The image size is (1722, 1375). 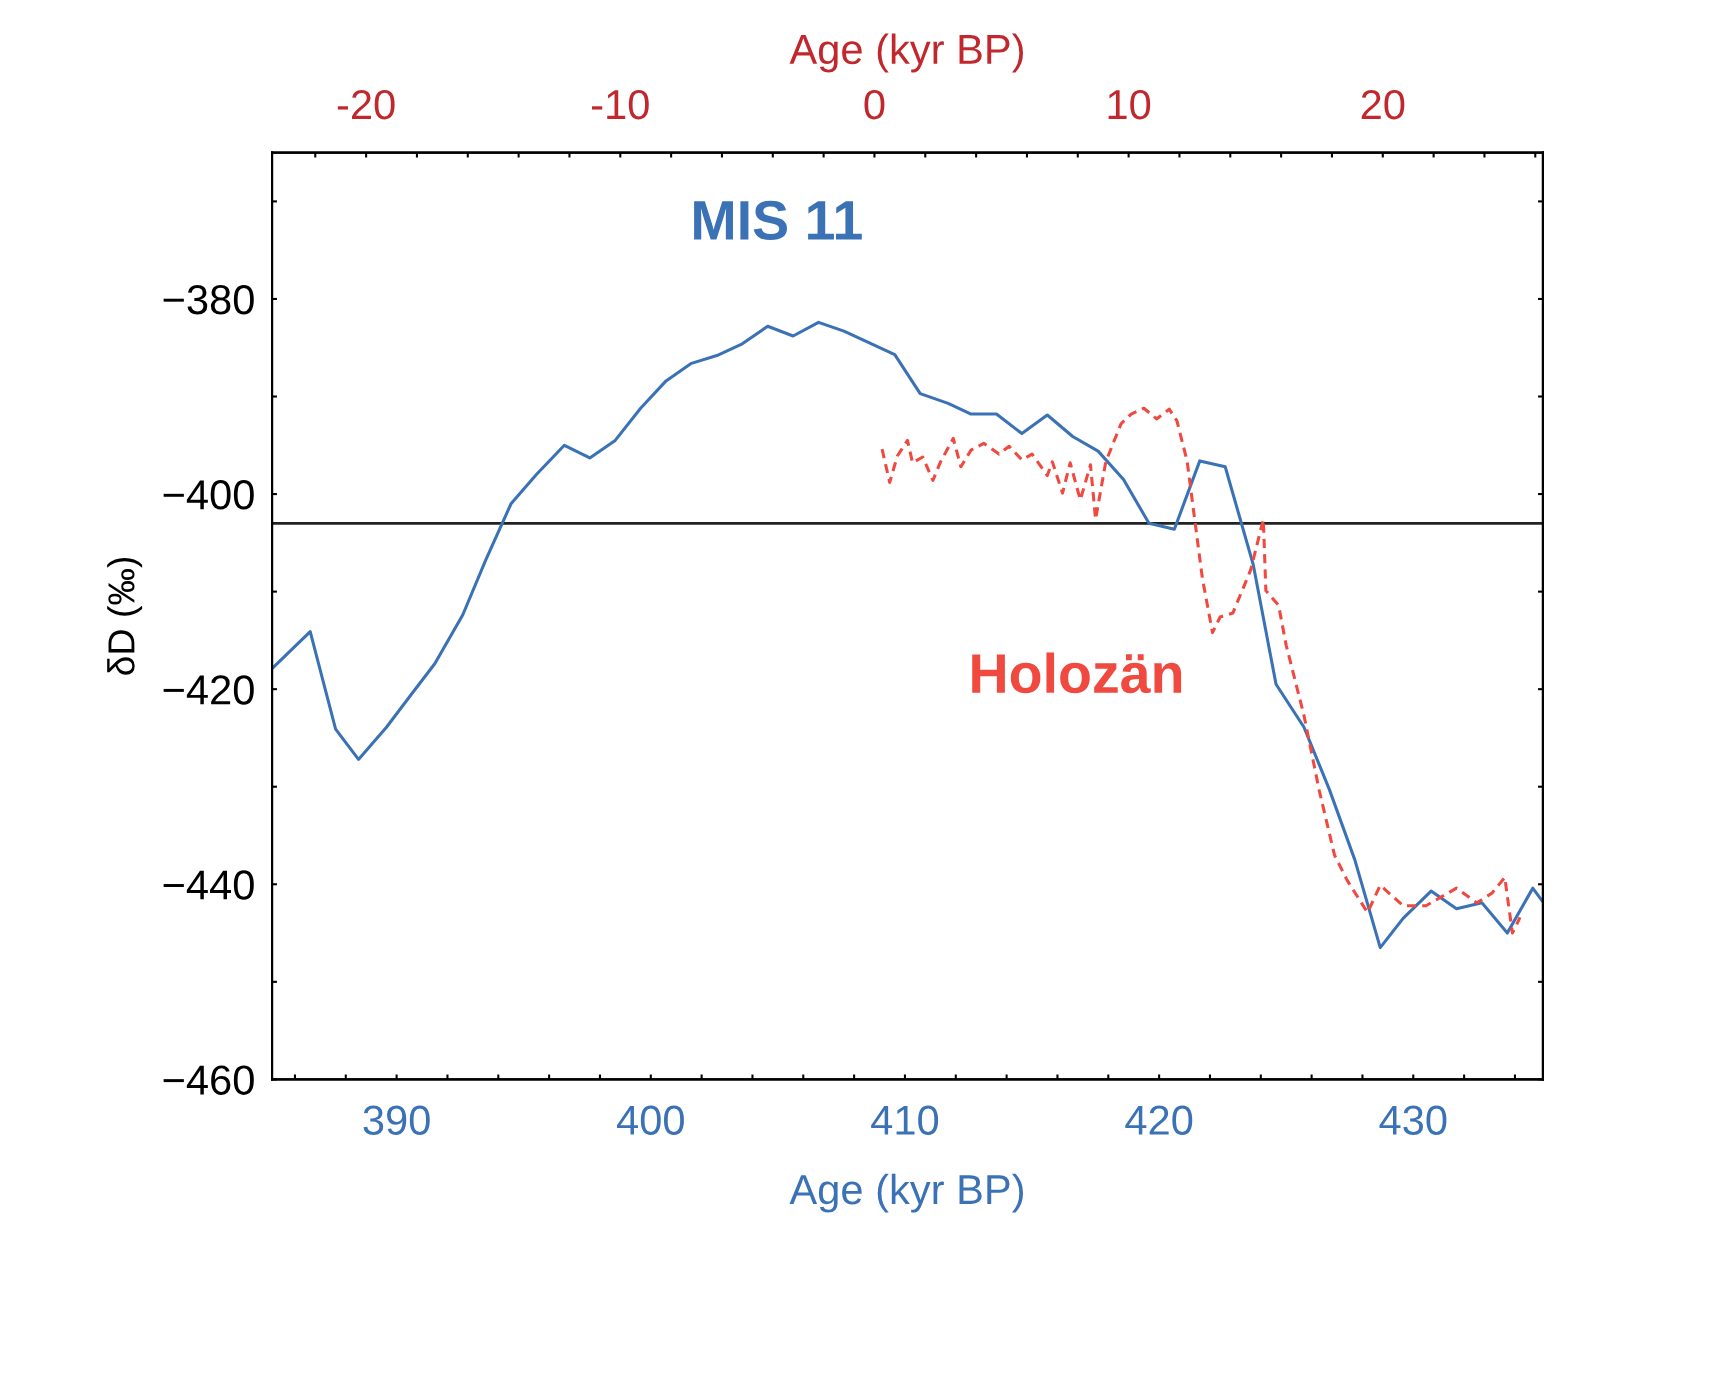 I want to click on x-axis-title: Age (kyr BP), so click(x=906, y=1193).